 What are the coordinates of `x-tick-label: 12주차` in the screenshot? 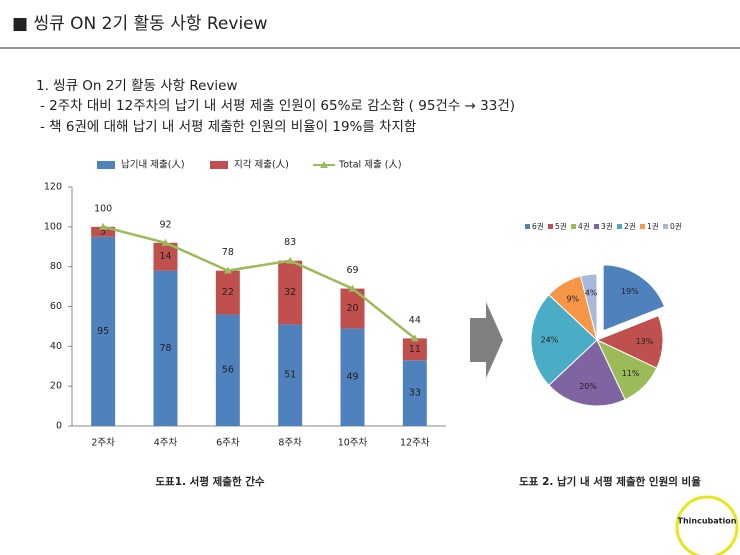 It's located at (415, 443).